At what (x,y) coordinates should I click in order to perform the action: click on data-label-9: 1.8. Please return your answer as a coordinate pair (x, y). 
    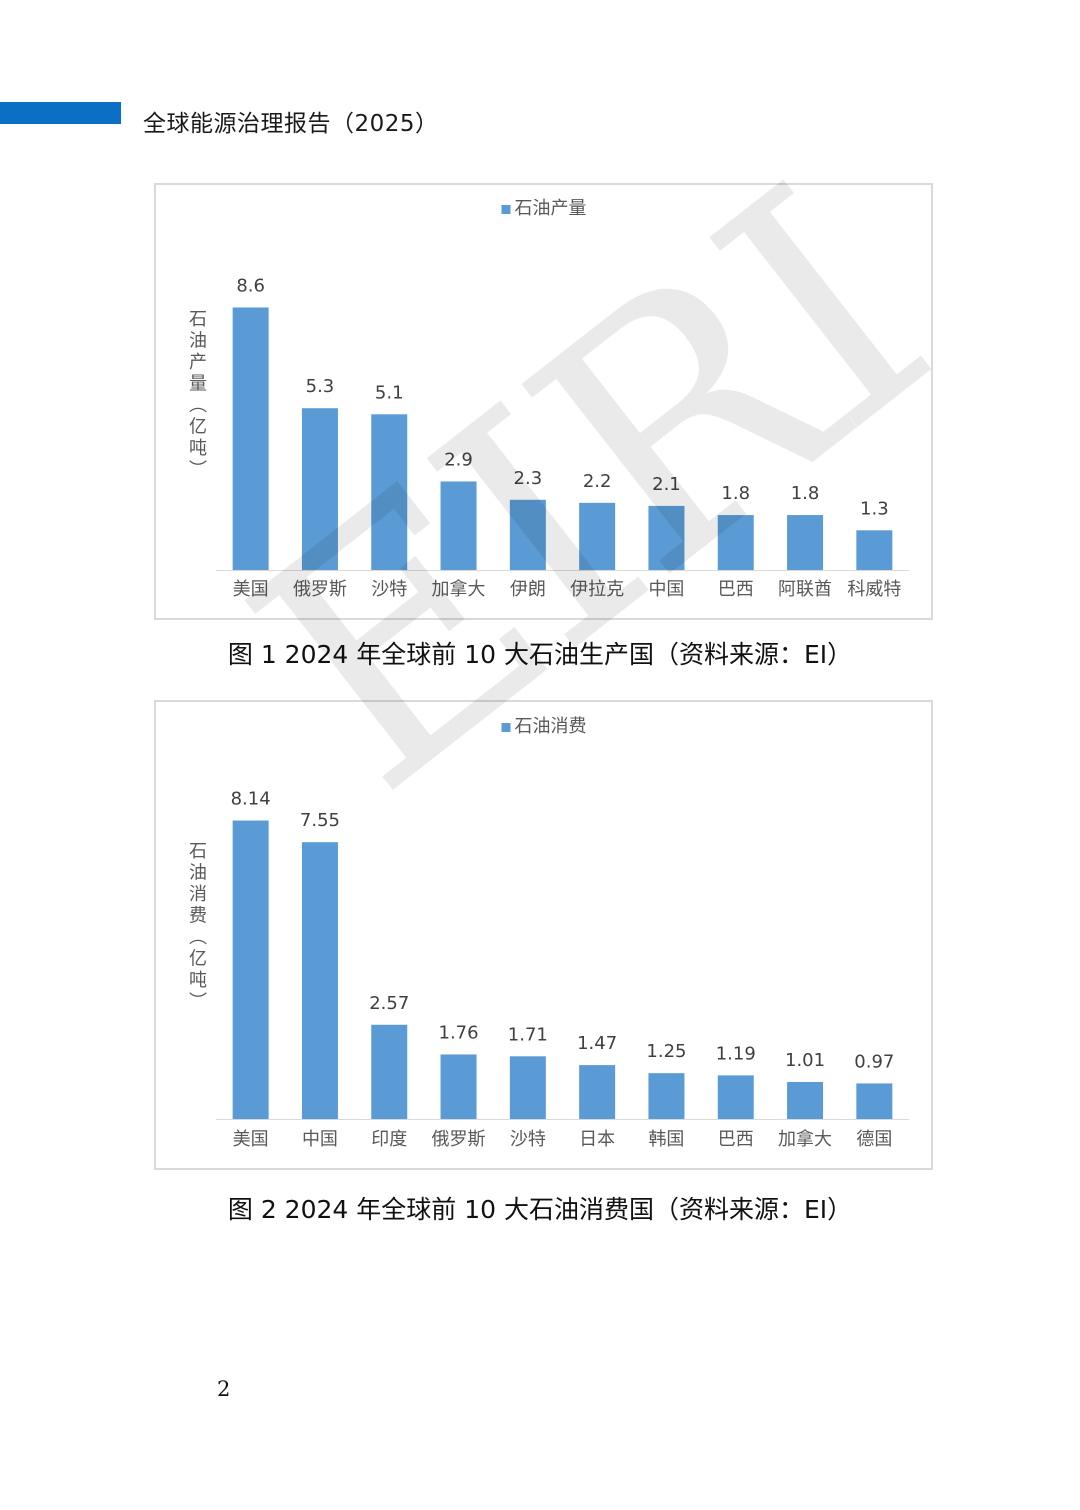
    Looking at the image, I should click on (805, 493).